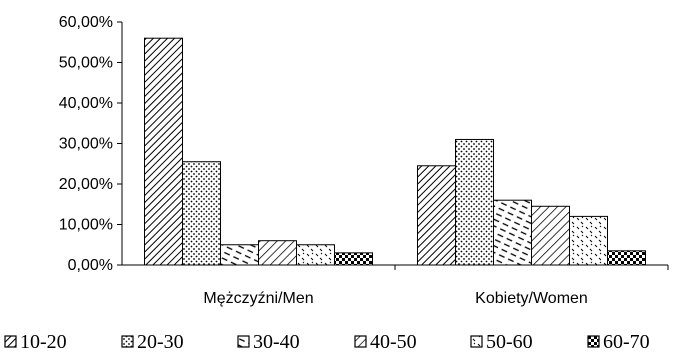  Describe the element at coordinates (276, 342) in the screenshot. I see `legend-label: 30-40` at that location.